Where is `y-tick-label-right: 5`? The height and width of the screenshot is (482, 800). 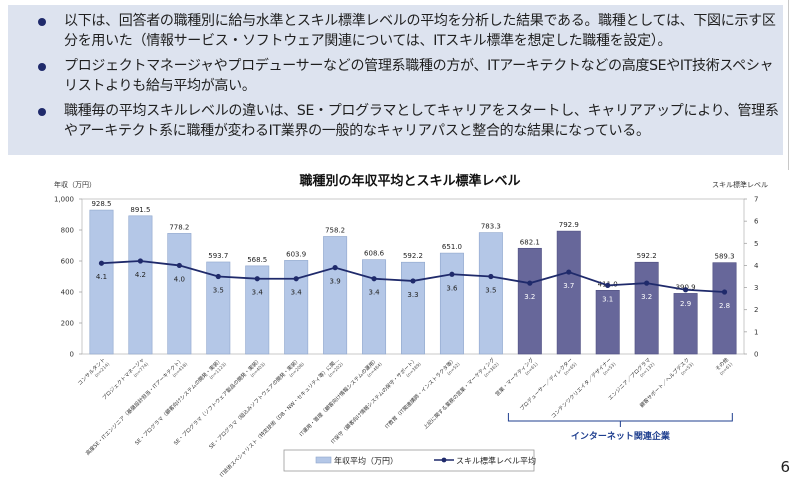
y-tick-label-right: 5 is located at coordinates (756, 244).